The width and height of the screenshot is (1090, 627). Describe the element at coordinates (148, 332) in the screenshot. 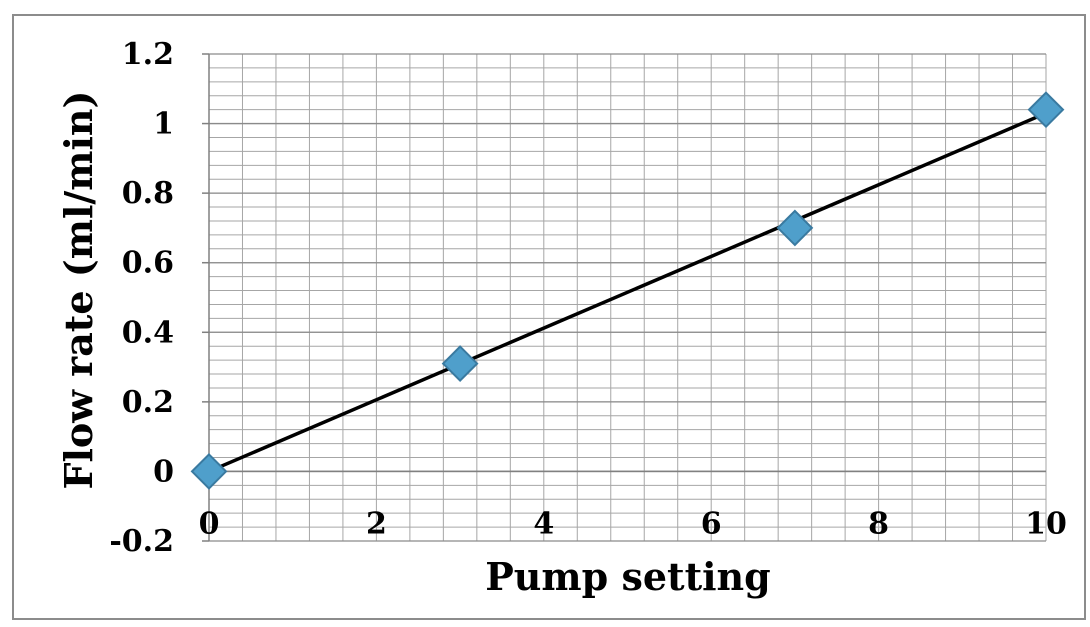

I see `y-tick-label: 0.4` at that location.